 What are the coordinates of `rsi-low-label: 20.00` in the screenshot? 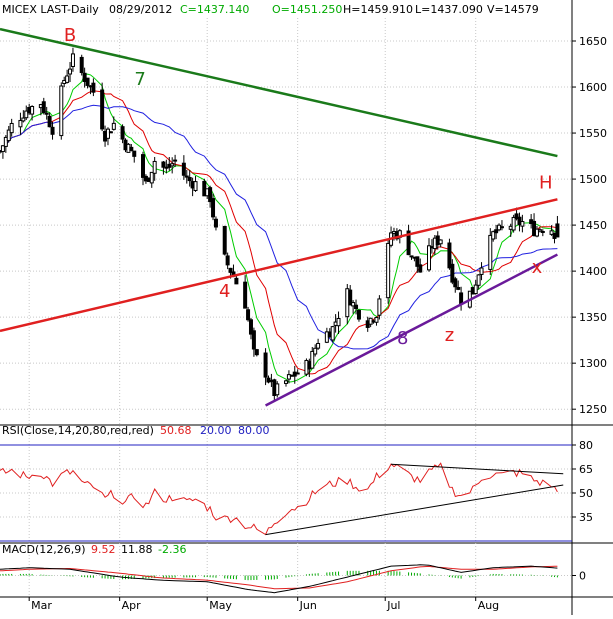 It's located at (216, 430).